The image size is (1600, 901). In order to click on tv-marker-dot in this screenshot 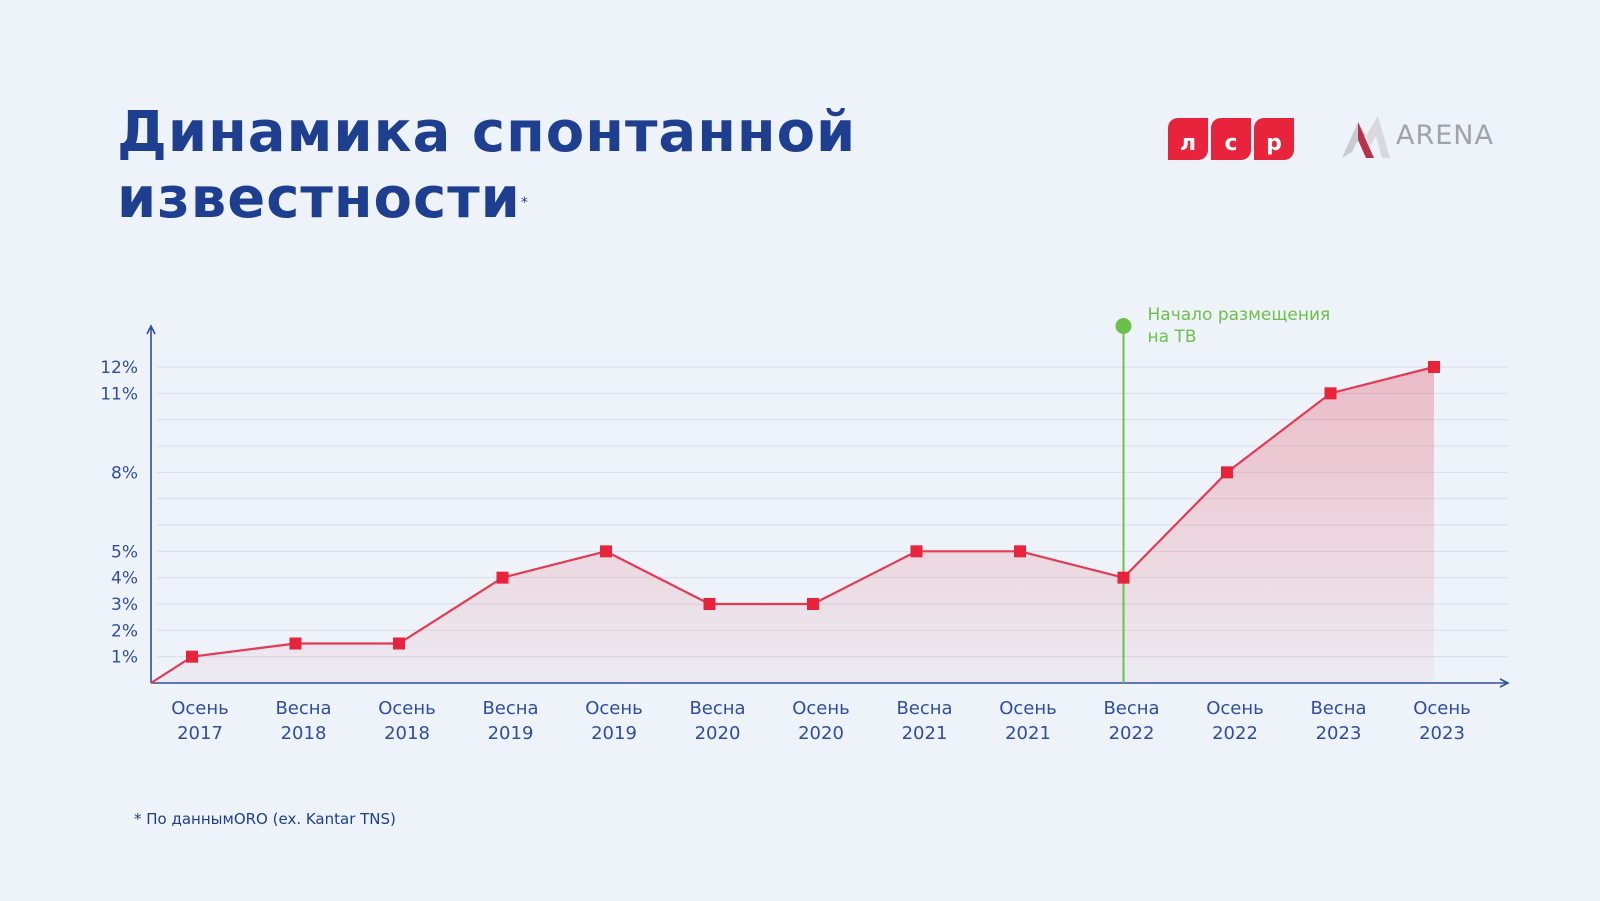, I will do `click(1123, 326)`.